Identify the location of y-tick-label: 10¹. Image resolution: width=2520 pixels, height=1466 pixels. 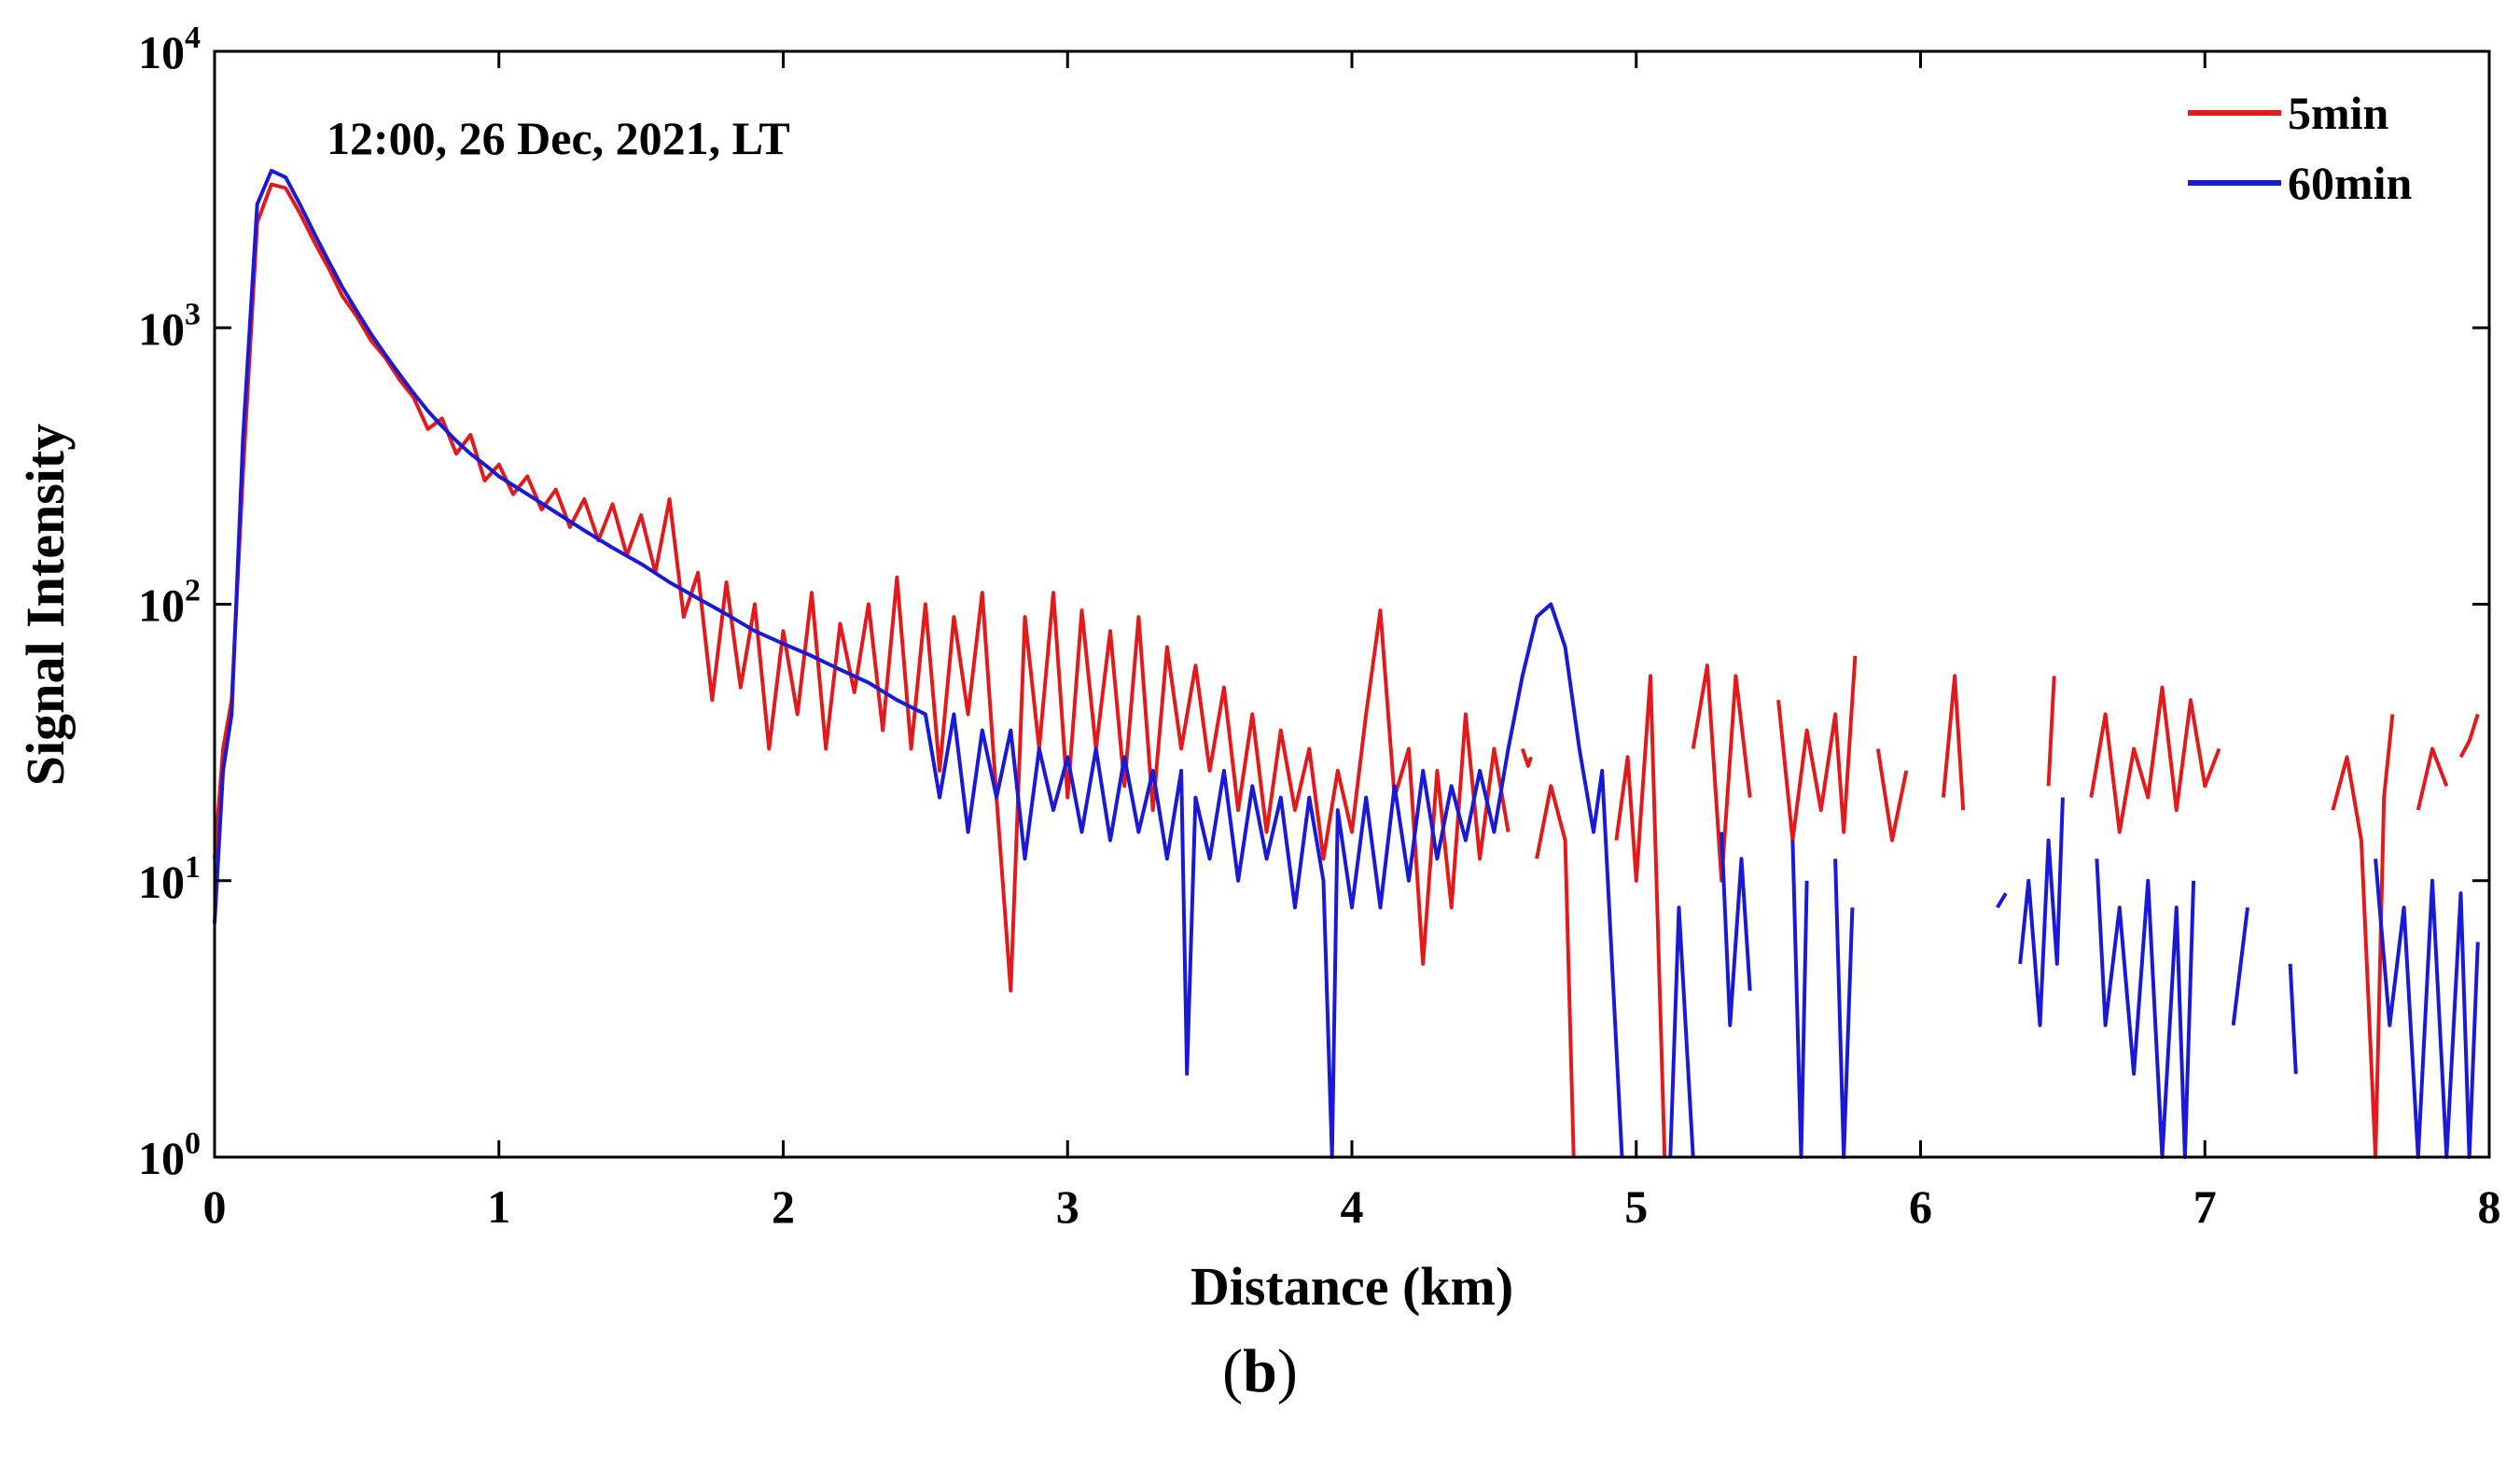
(169, 879).